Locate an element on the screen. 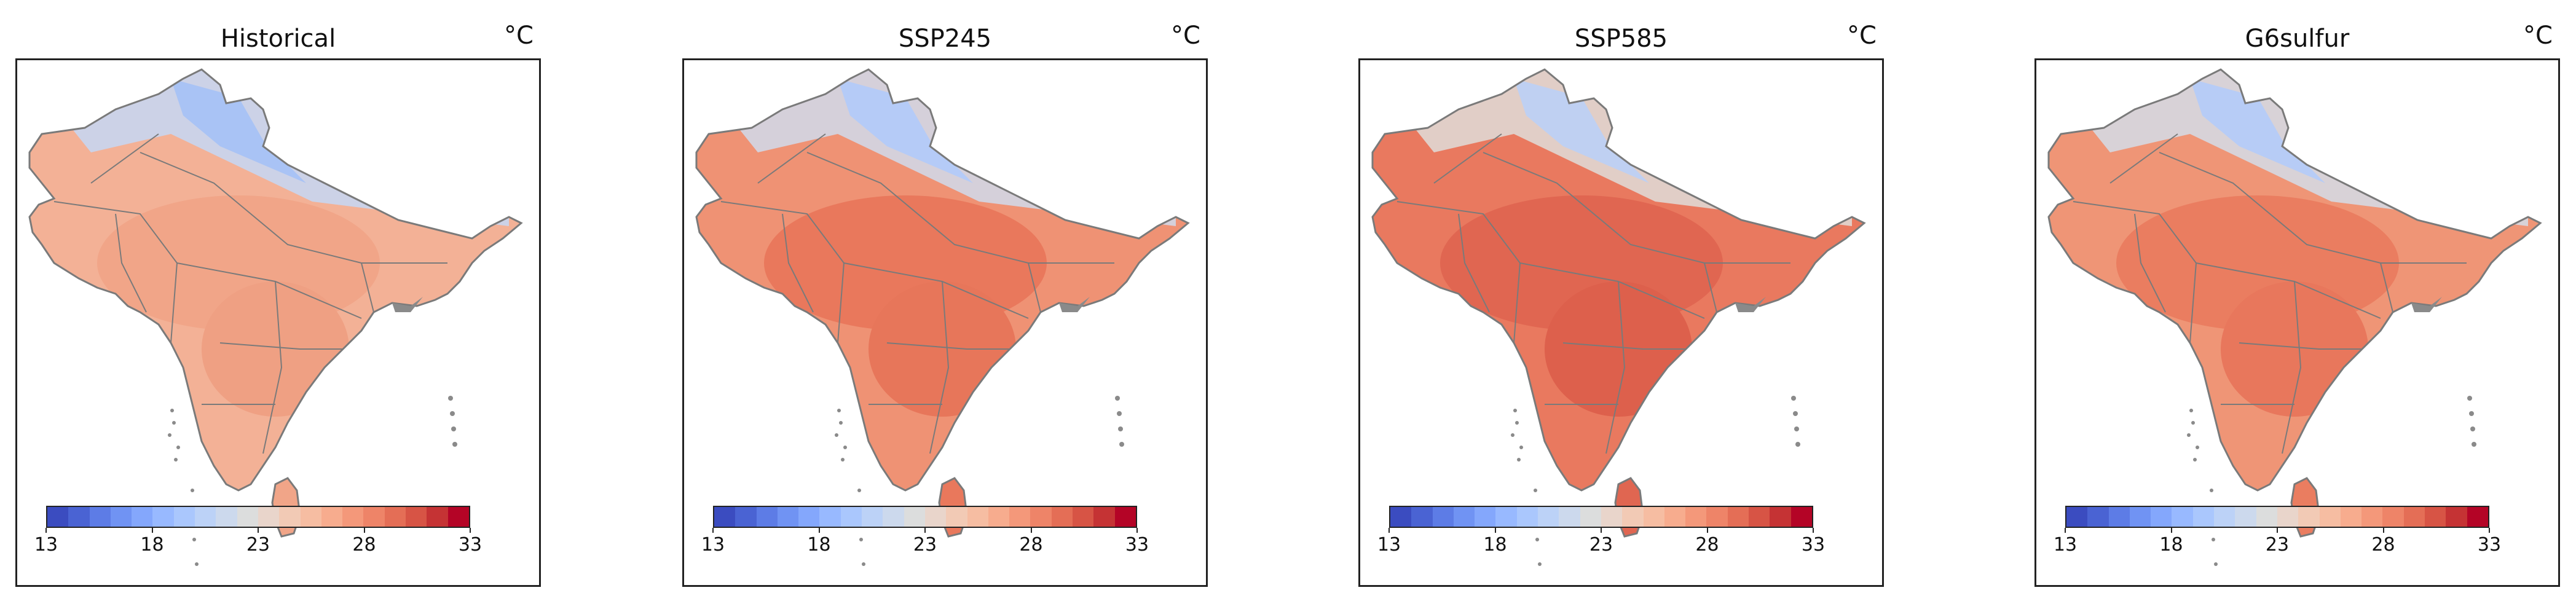 The height and width of the screenshot is (609, 2576). himalaya-cold-region is located at coordinates (906, 131).